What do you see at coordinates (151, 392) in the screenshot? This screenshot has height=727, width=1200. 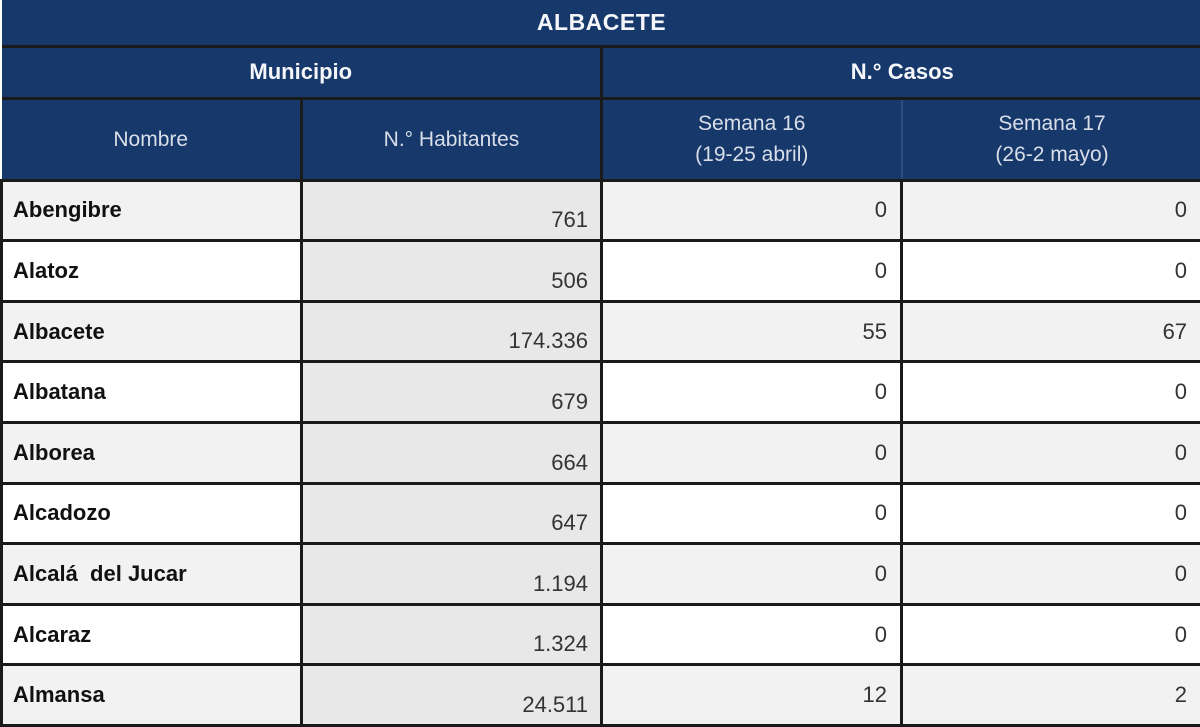 I see `municipality-name-cell: Albatana` at bounding box center [151, 392].